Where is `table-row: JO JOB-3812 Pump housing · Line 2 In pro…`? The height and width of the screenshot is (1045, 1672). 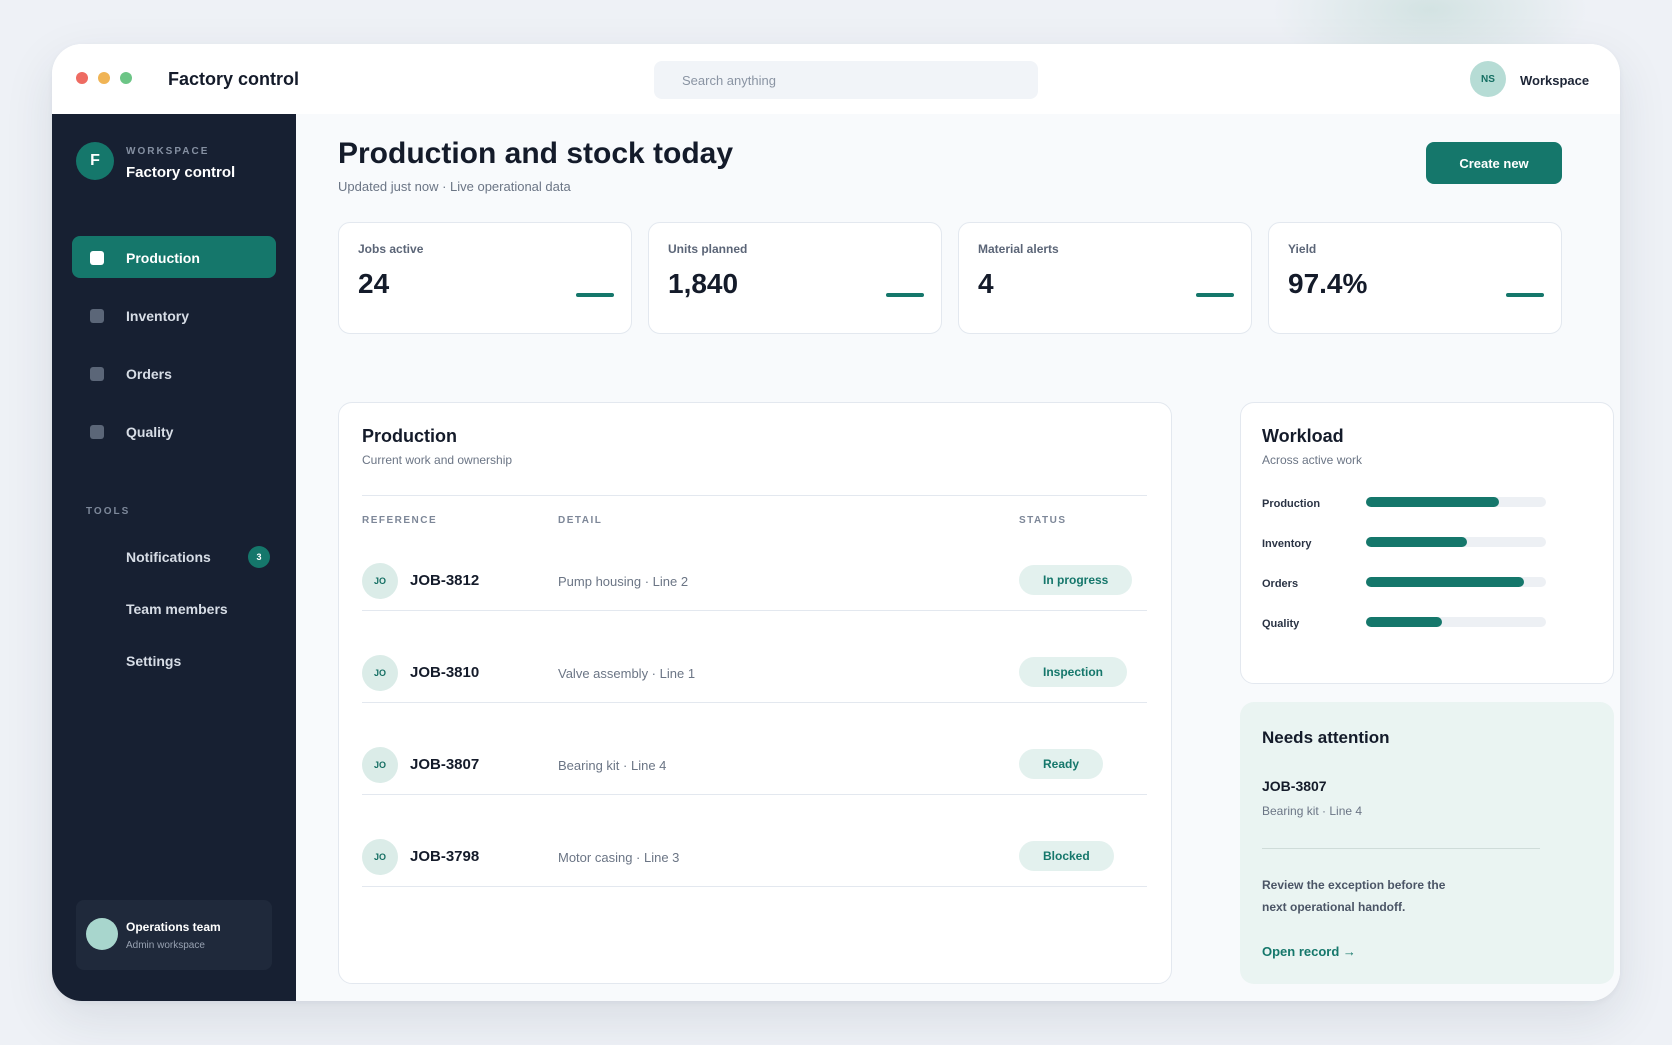 table-row: JO JOB-3812 Pump housing · Line 2 In pro… is located at coordinates (754, 589).